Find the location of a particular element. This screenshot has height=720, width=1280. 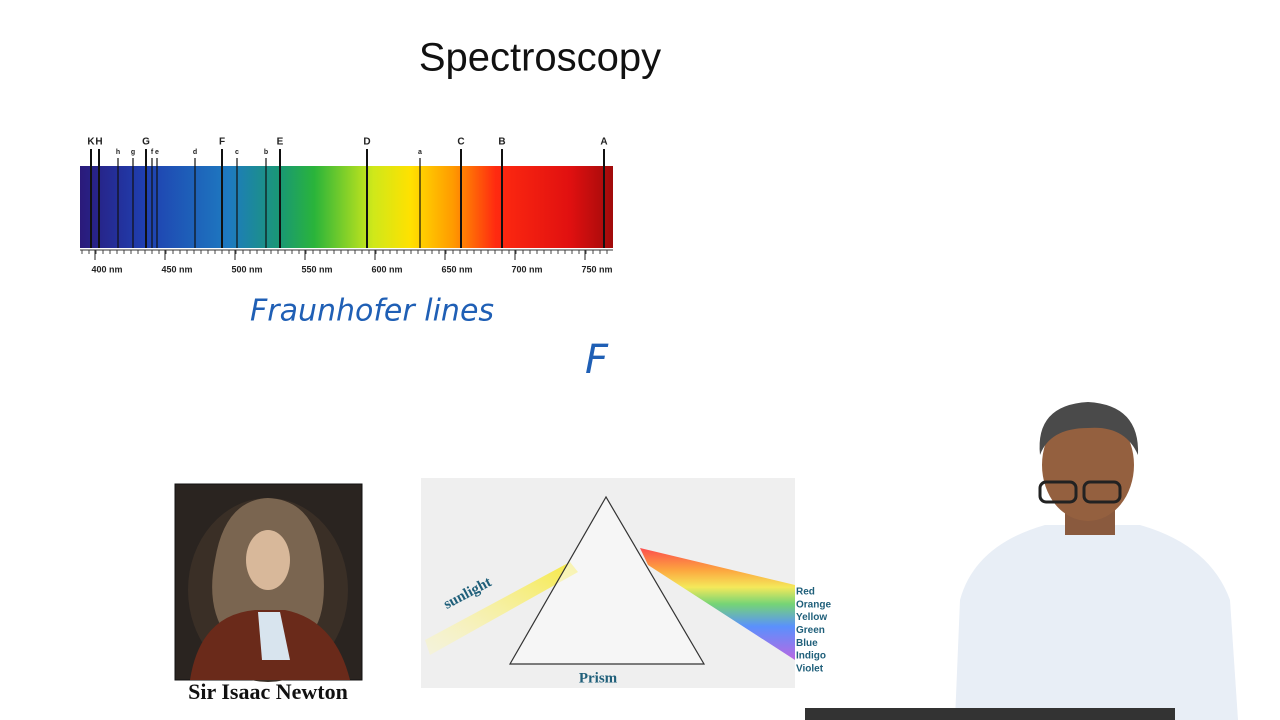

podium is located at coordinates (990, 714).